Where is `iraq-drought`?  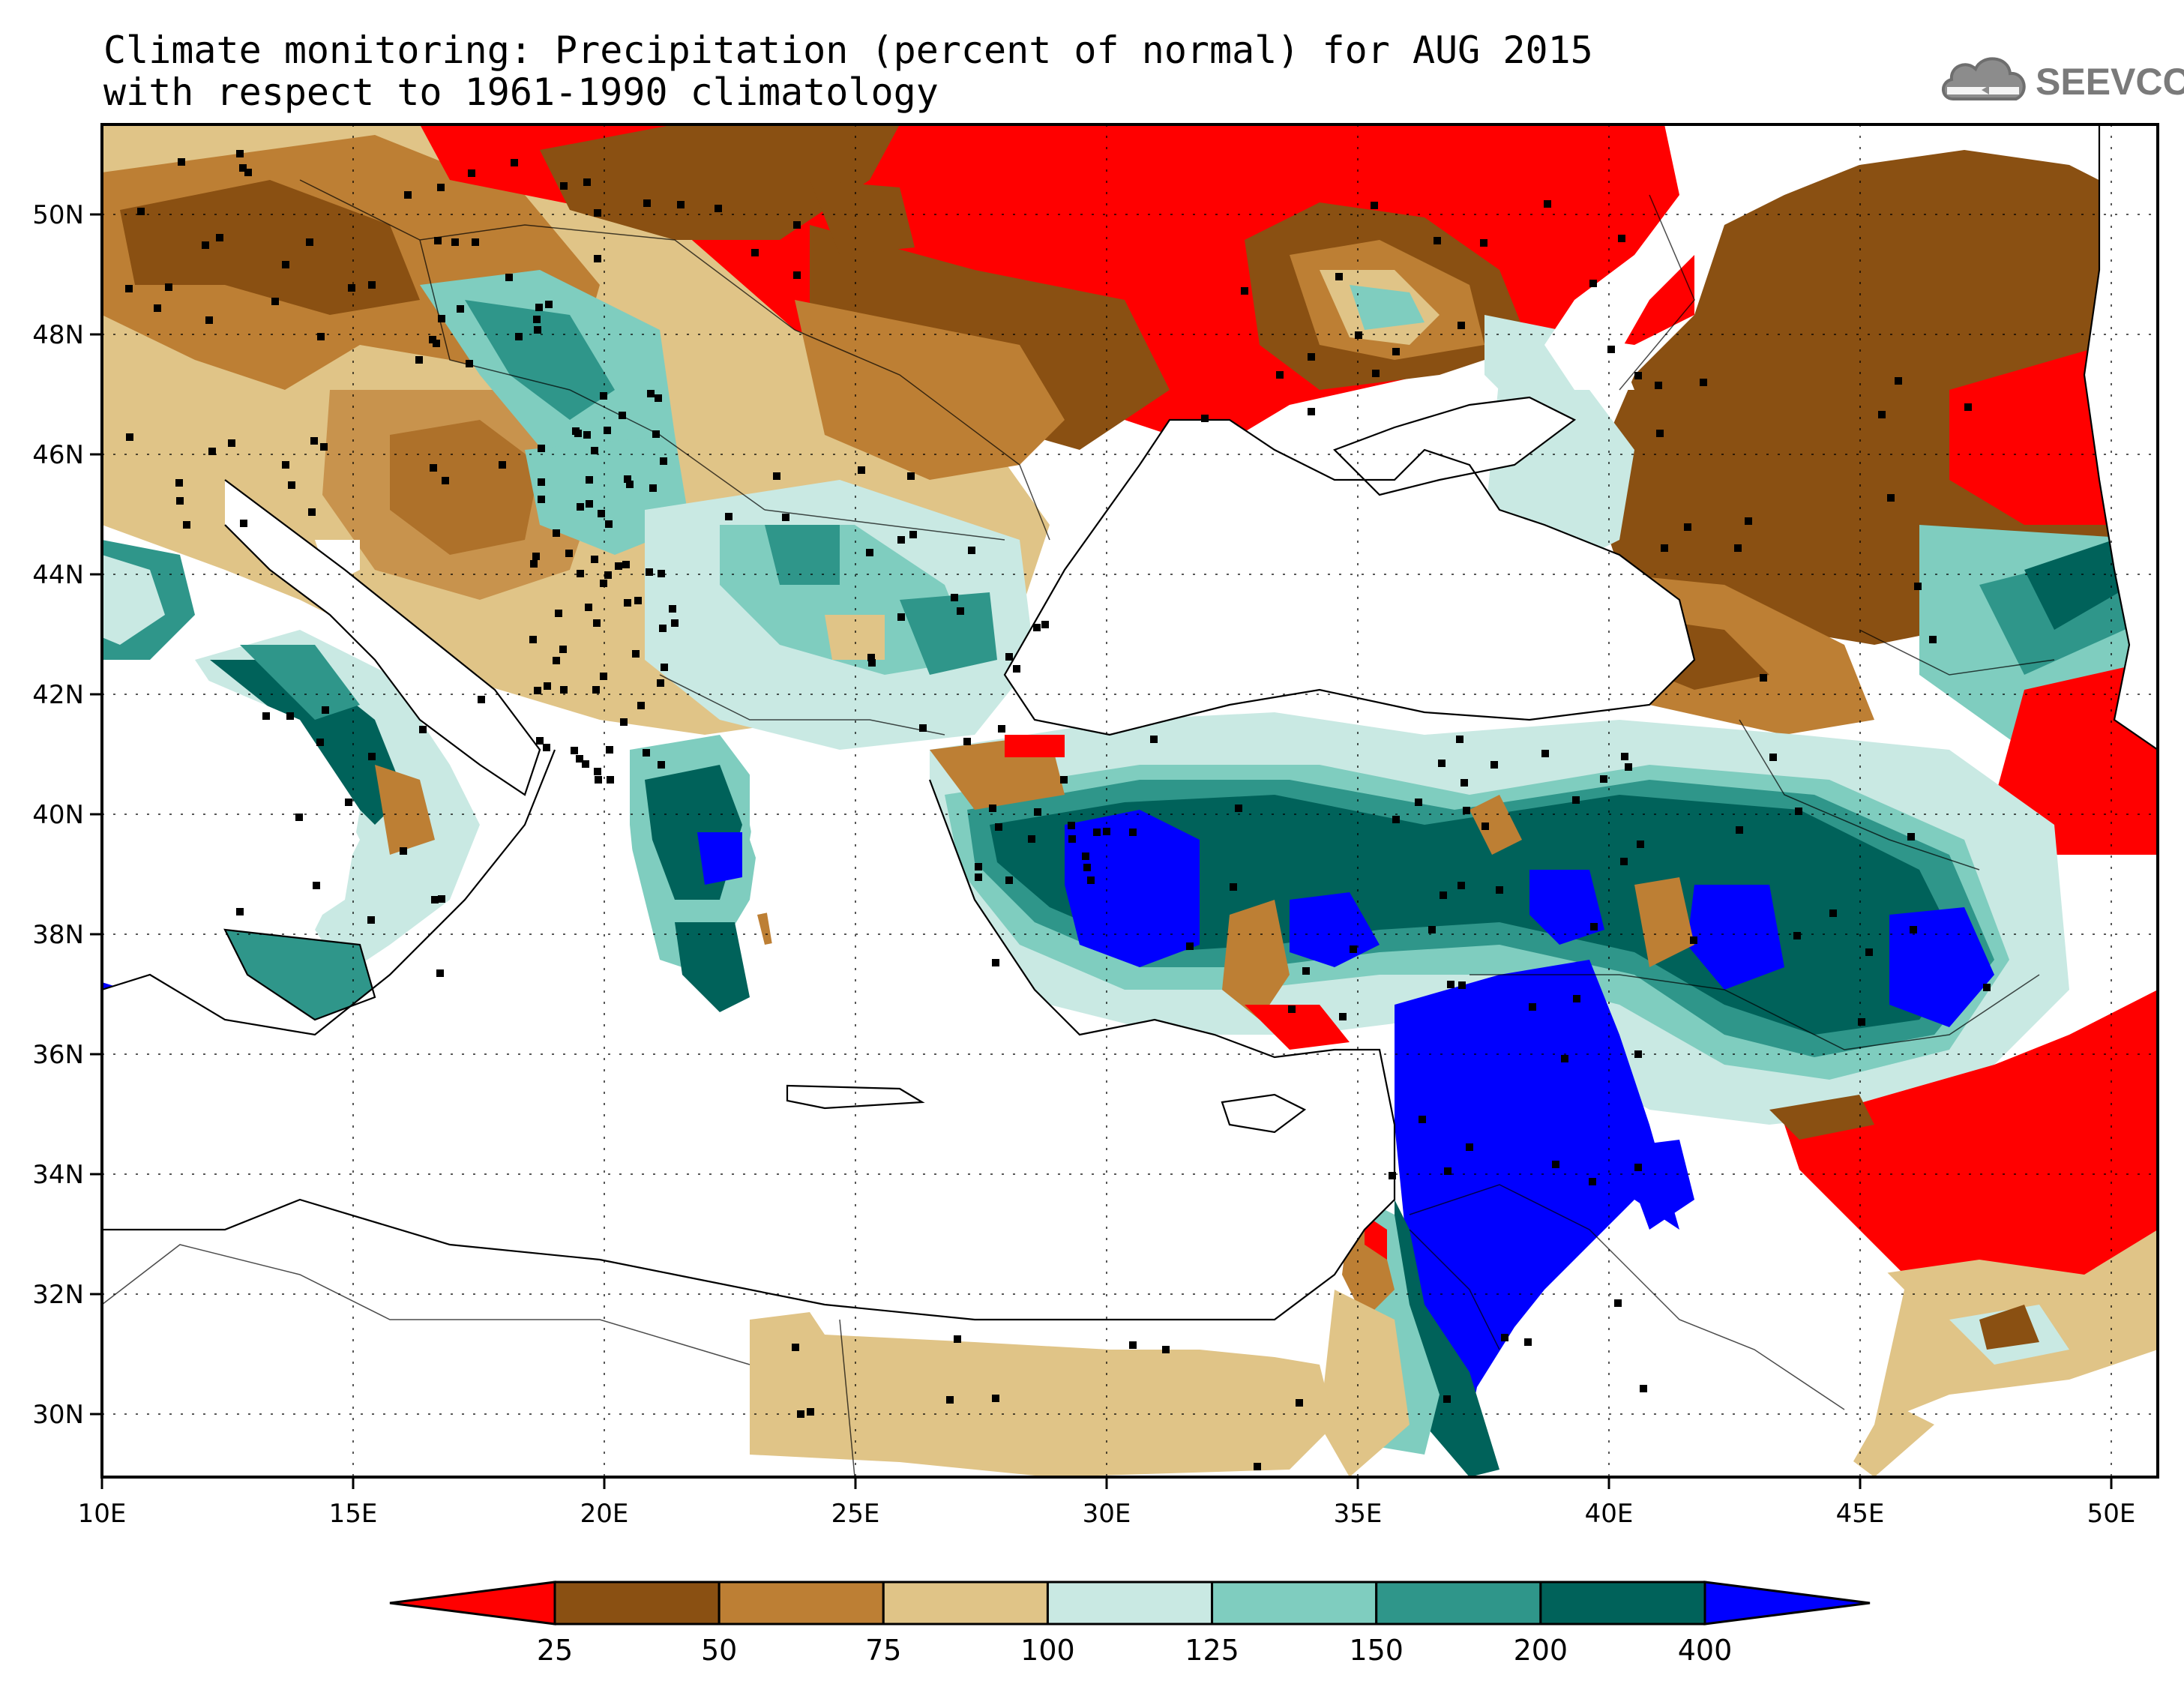
iraq-drought is located at coordinates (1971, 1155).